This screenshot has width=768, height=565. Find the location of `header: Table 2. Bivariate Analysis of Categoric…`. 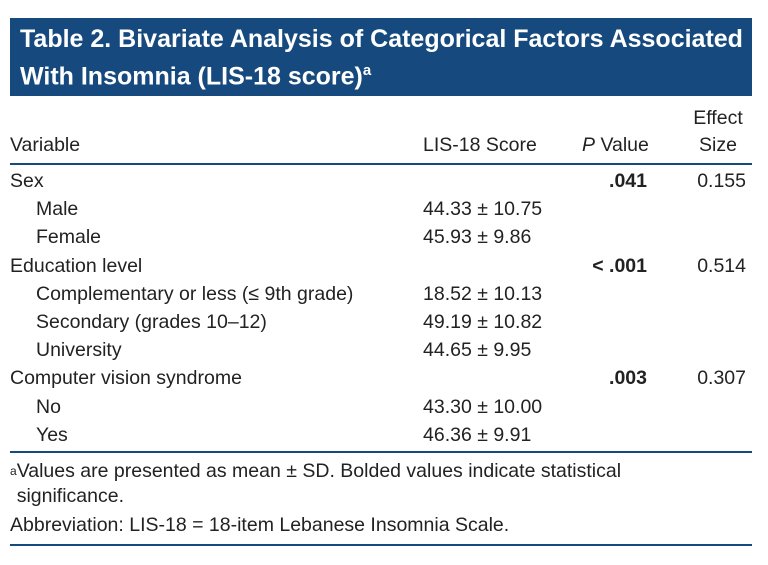

header: Table 2. Bivariate Analysis of Categoric… is located at coordinates (381, 57).